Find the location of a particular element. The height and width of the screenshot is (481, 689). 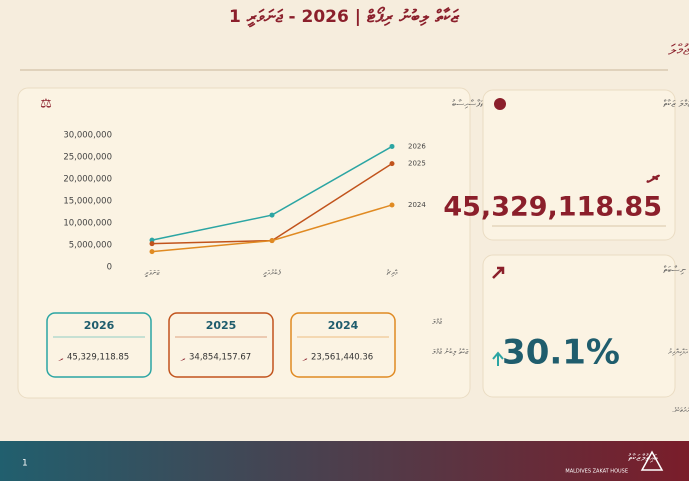

section-title: ލިބުނު ޖުމްލަ is located at coordinates (678, 50).